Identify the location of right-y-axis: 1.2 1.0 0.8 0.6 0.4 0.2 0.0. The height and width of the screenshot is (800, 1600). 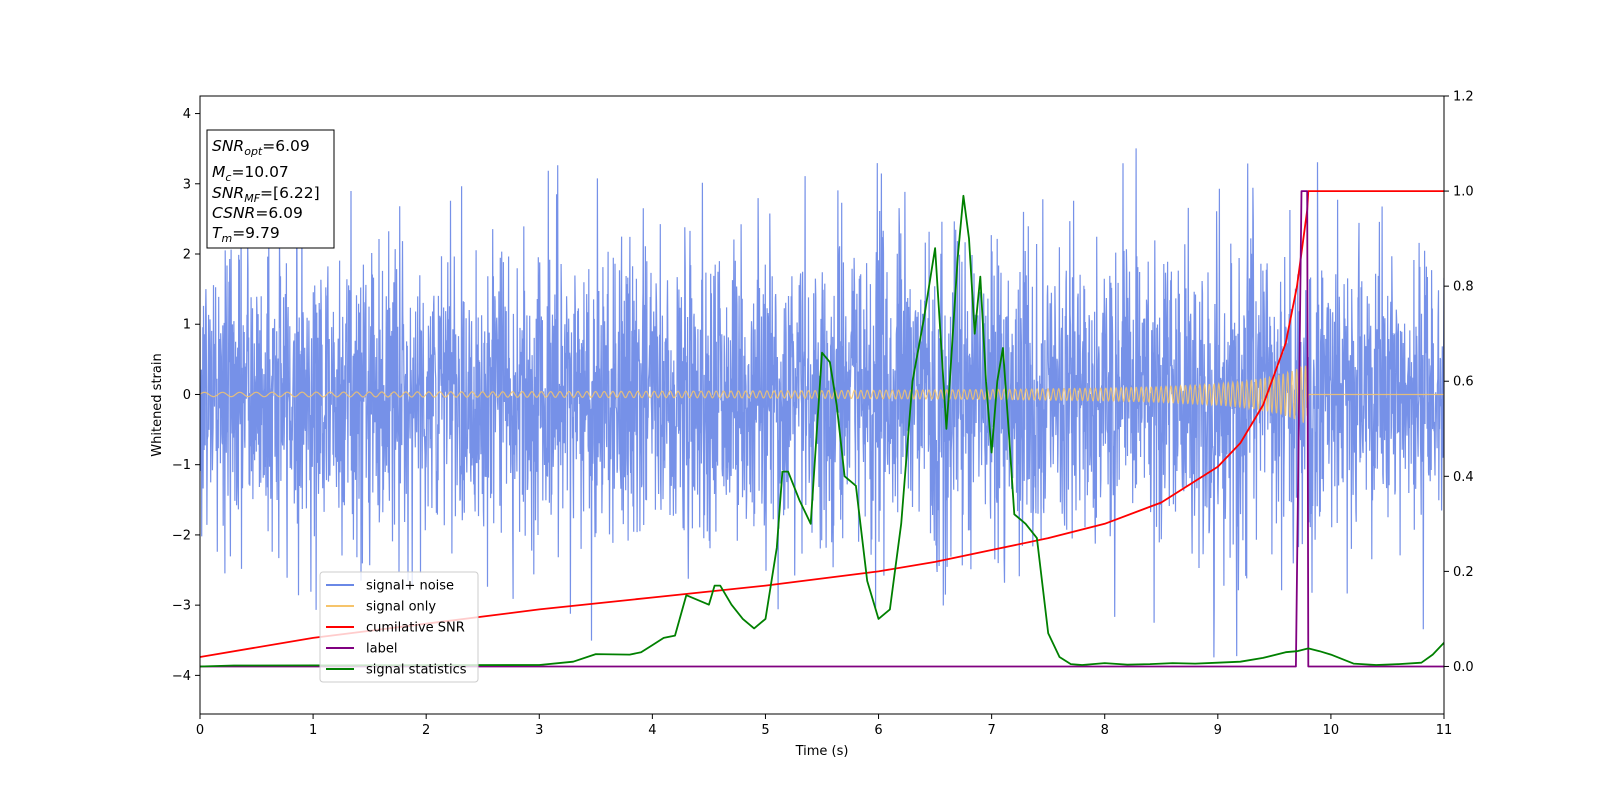
(1459, 382).